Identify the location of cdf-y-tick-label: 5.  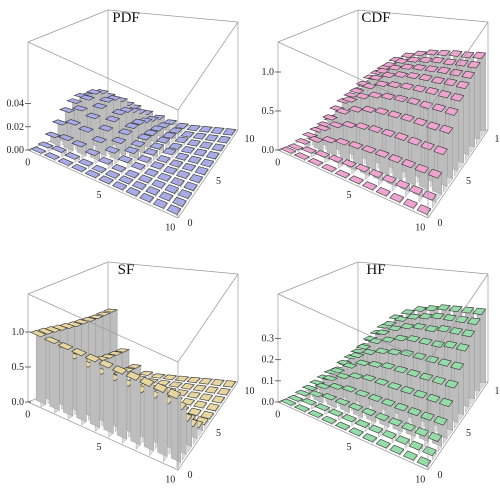
(468, 181).